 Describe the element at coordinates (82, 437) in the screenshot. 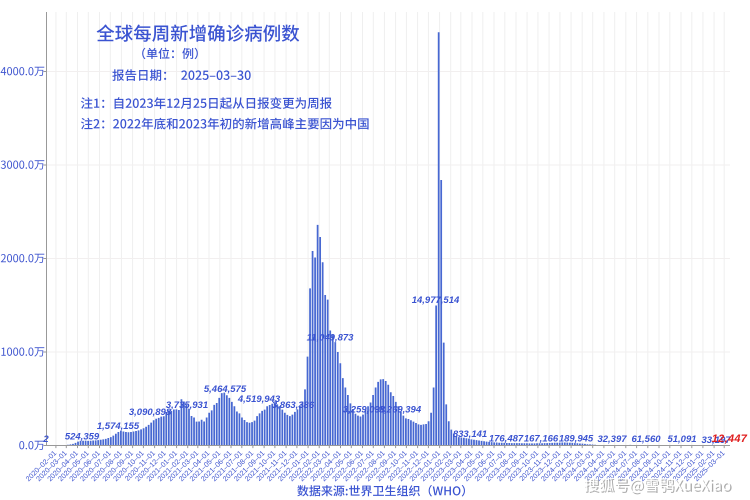

I see `svg-text: 524,359` at that location.